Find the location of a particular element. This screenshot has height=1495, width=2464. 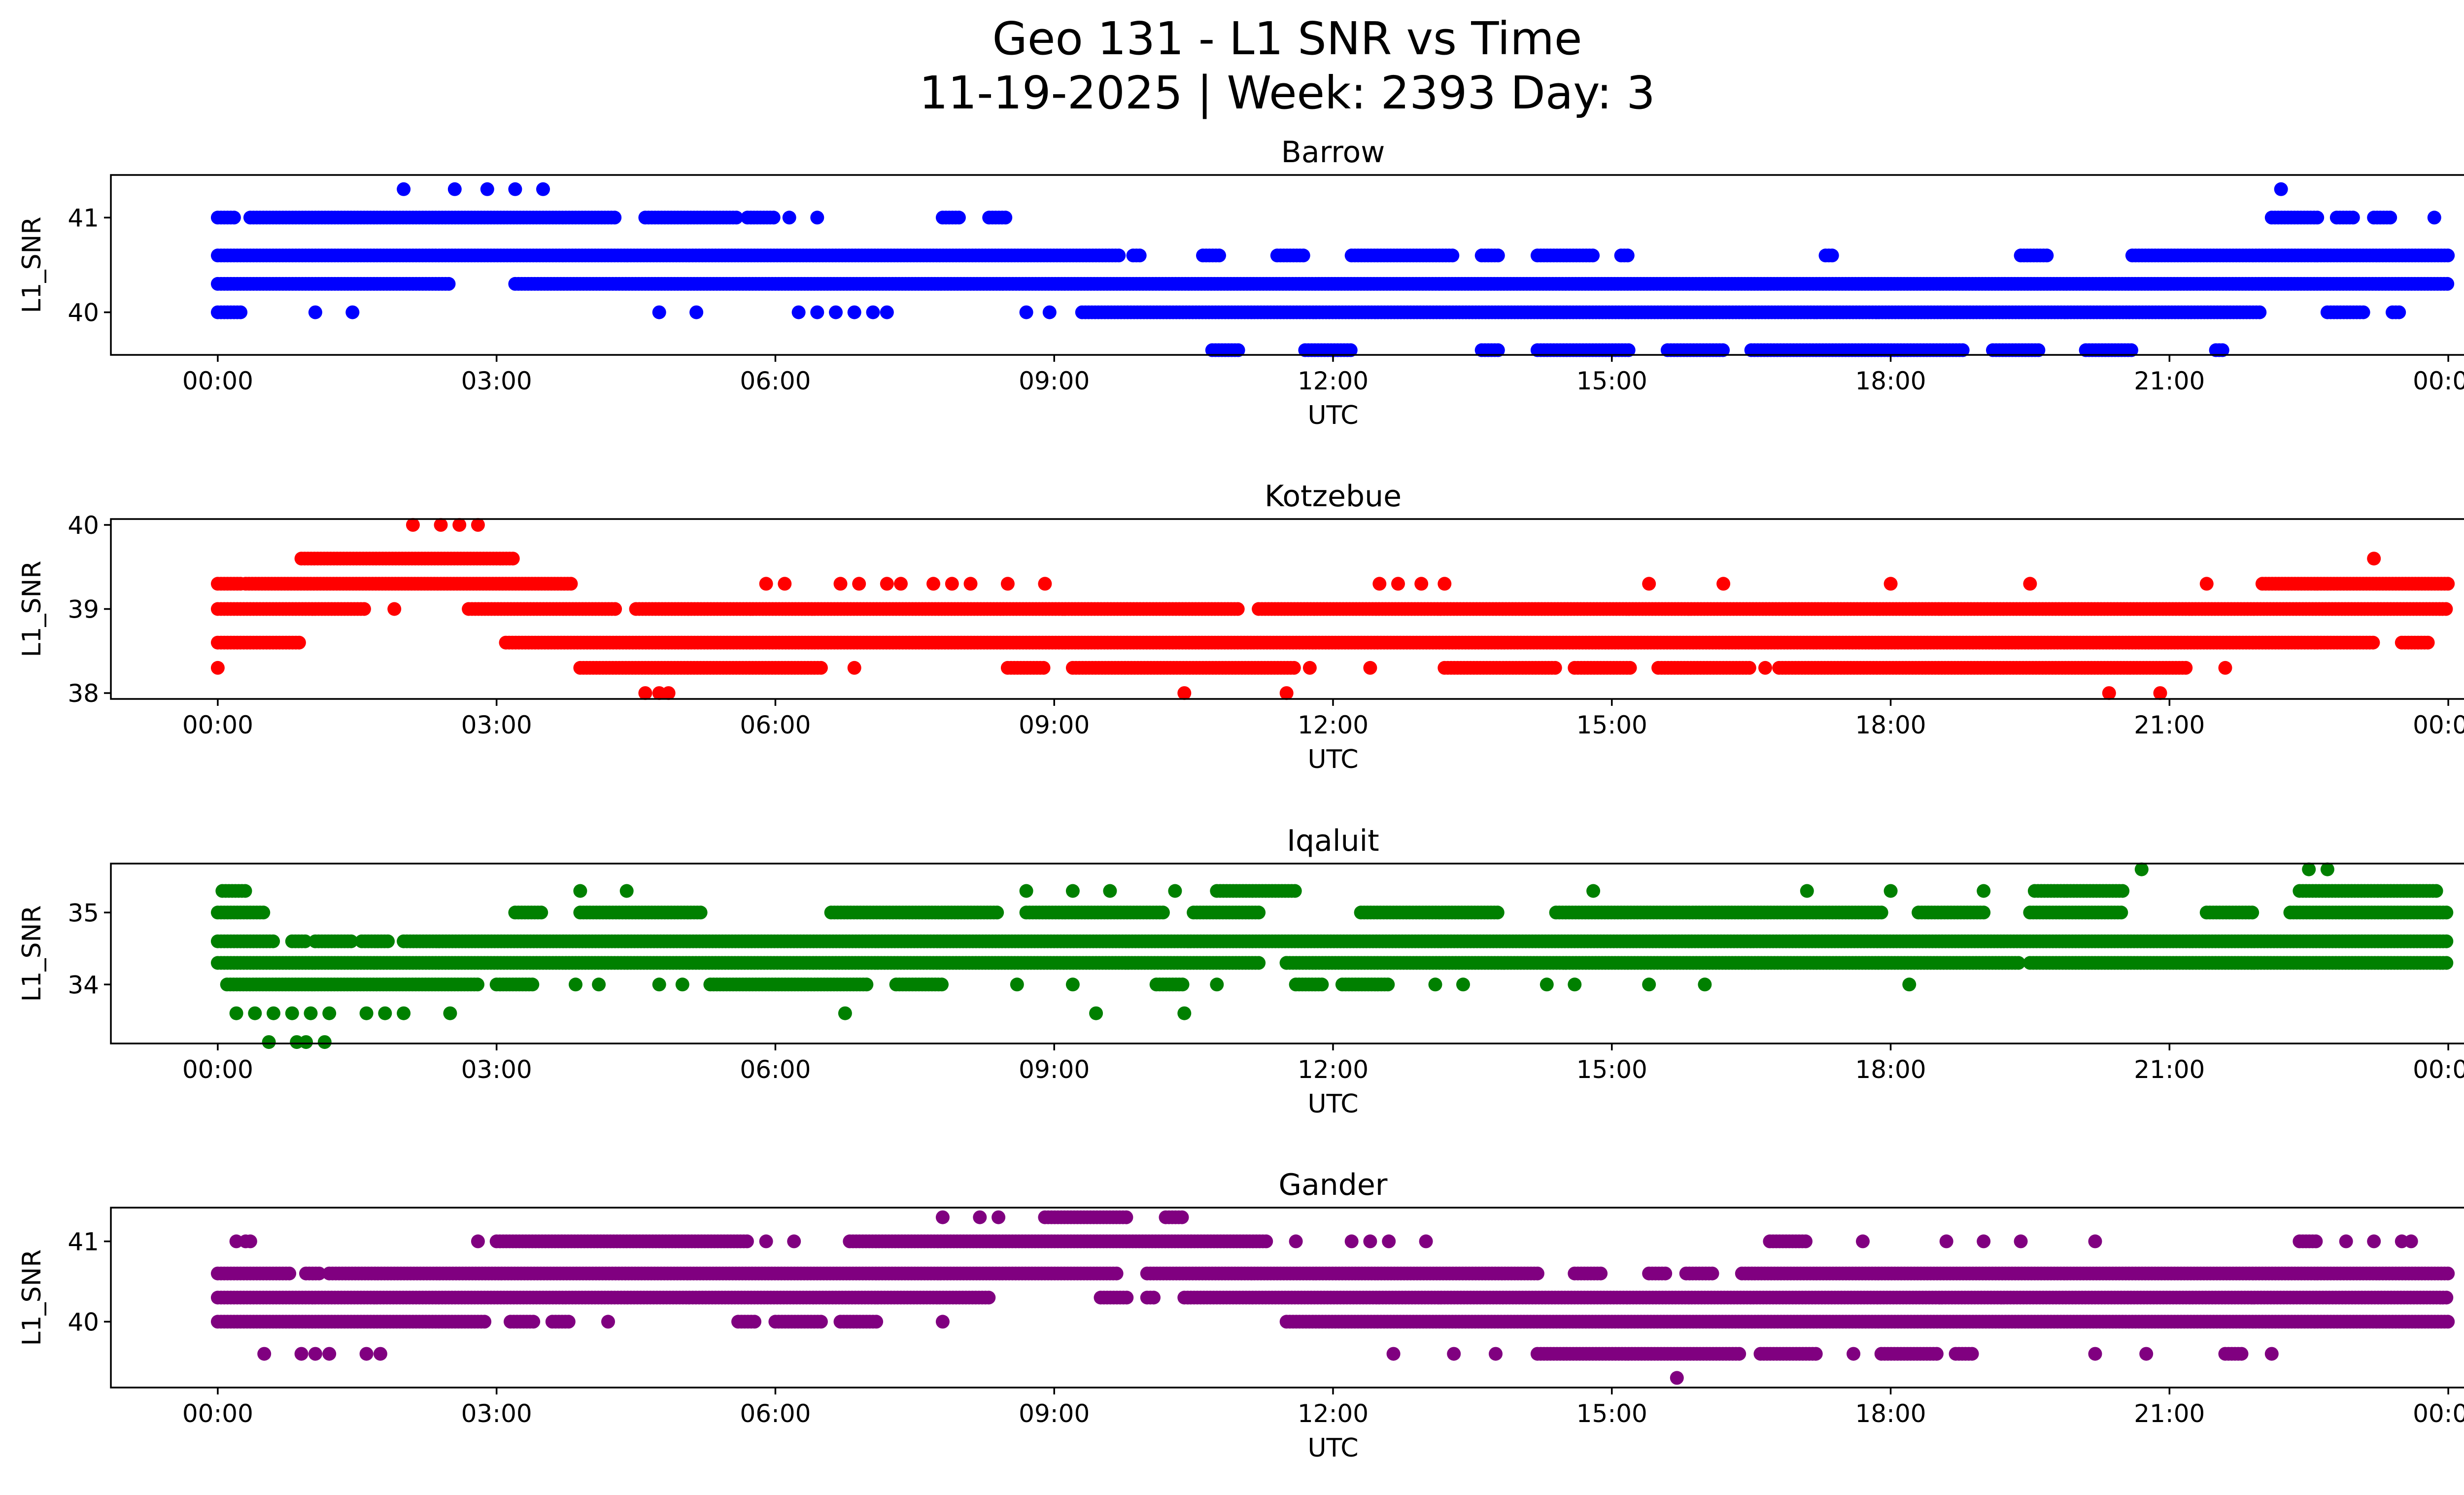

x-tick-label: 18:00 is located at coordinates (1890, 381).